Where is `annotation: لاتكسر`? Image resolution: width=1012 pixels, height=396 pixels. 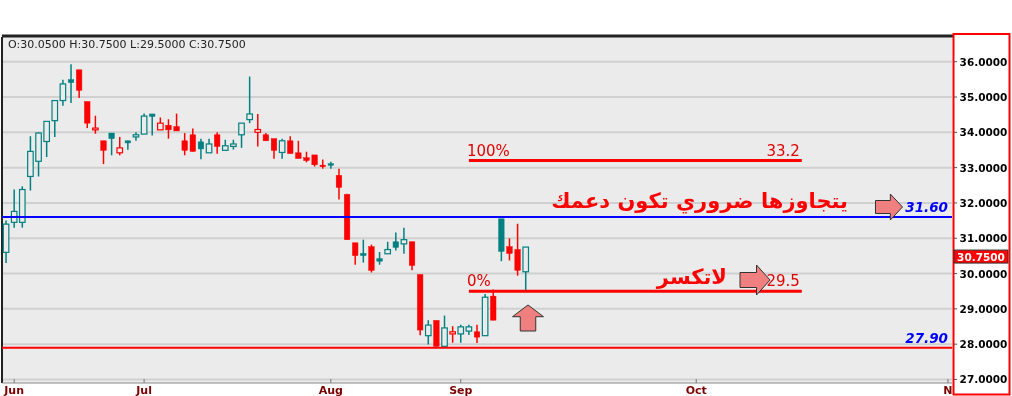 annotation: لاتكسر is located at coordinates (691, 277).